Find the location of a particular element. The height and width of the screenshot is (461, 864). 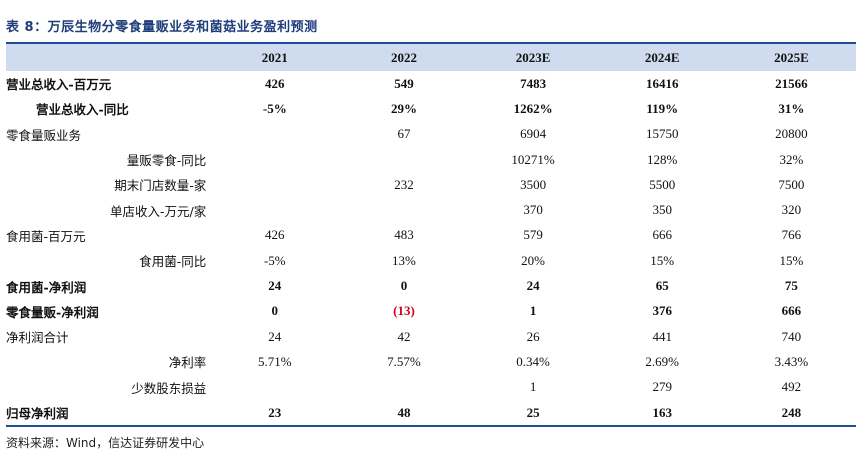

table-row: 营业总收入-同比 -5% 29% 1262% 119% 31% is located at coordinates (431, 108).